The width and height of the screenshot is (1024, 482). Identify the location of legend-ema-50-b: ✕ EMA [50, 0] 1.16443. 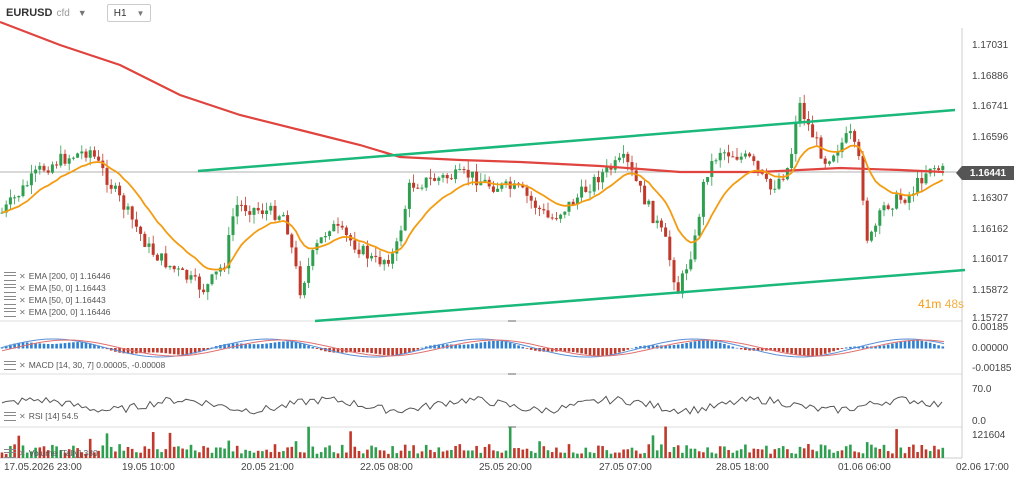
(55, 300).